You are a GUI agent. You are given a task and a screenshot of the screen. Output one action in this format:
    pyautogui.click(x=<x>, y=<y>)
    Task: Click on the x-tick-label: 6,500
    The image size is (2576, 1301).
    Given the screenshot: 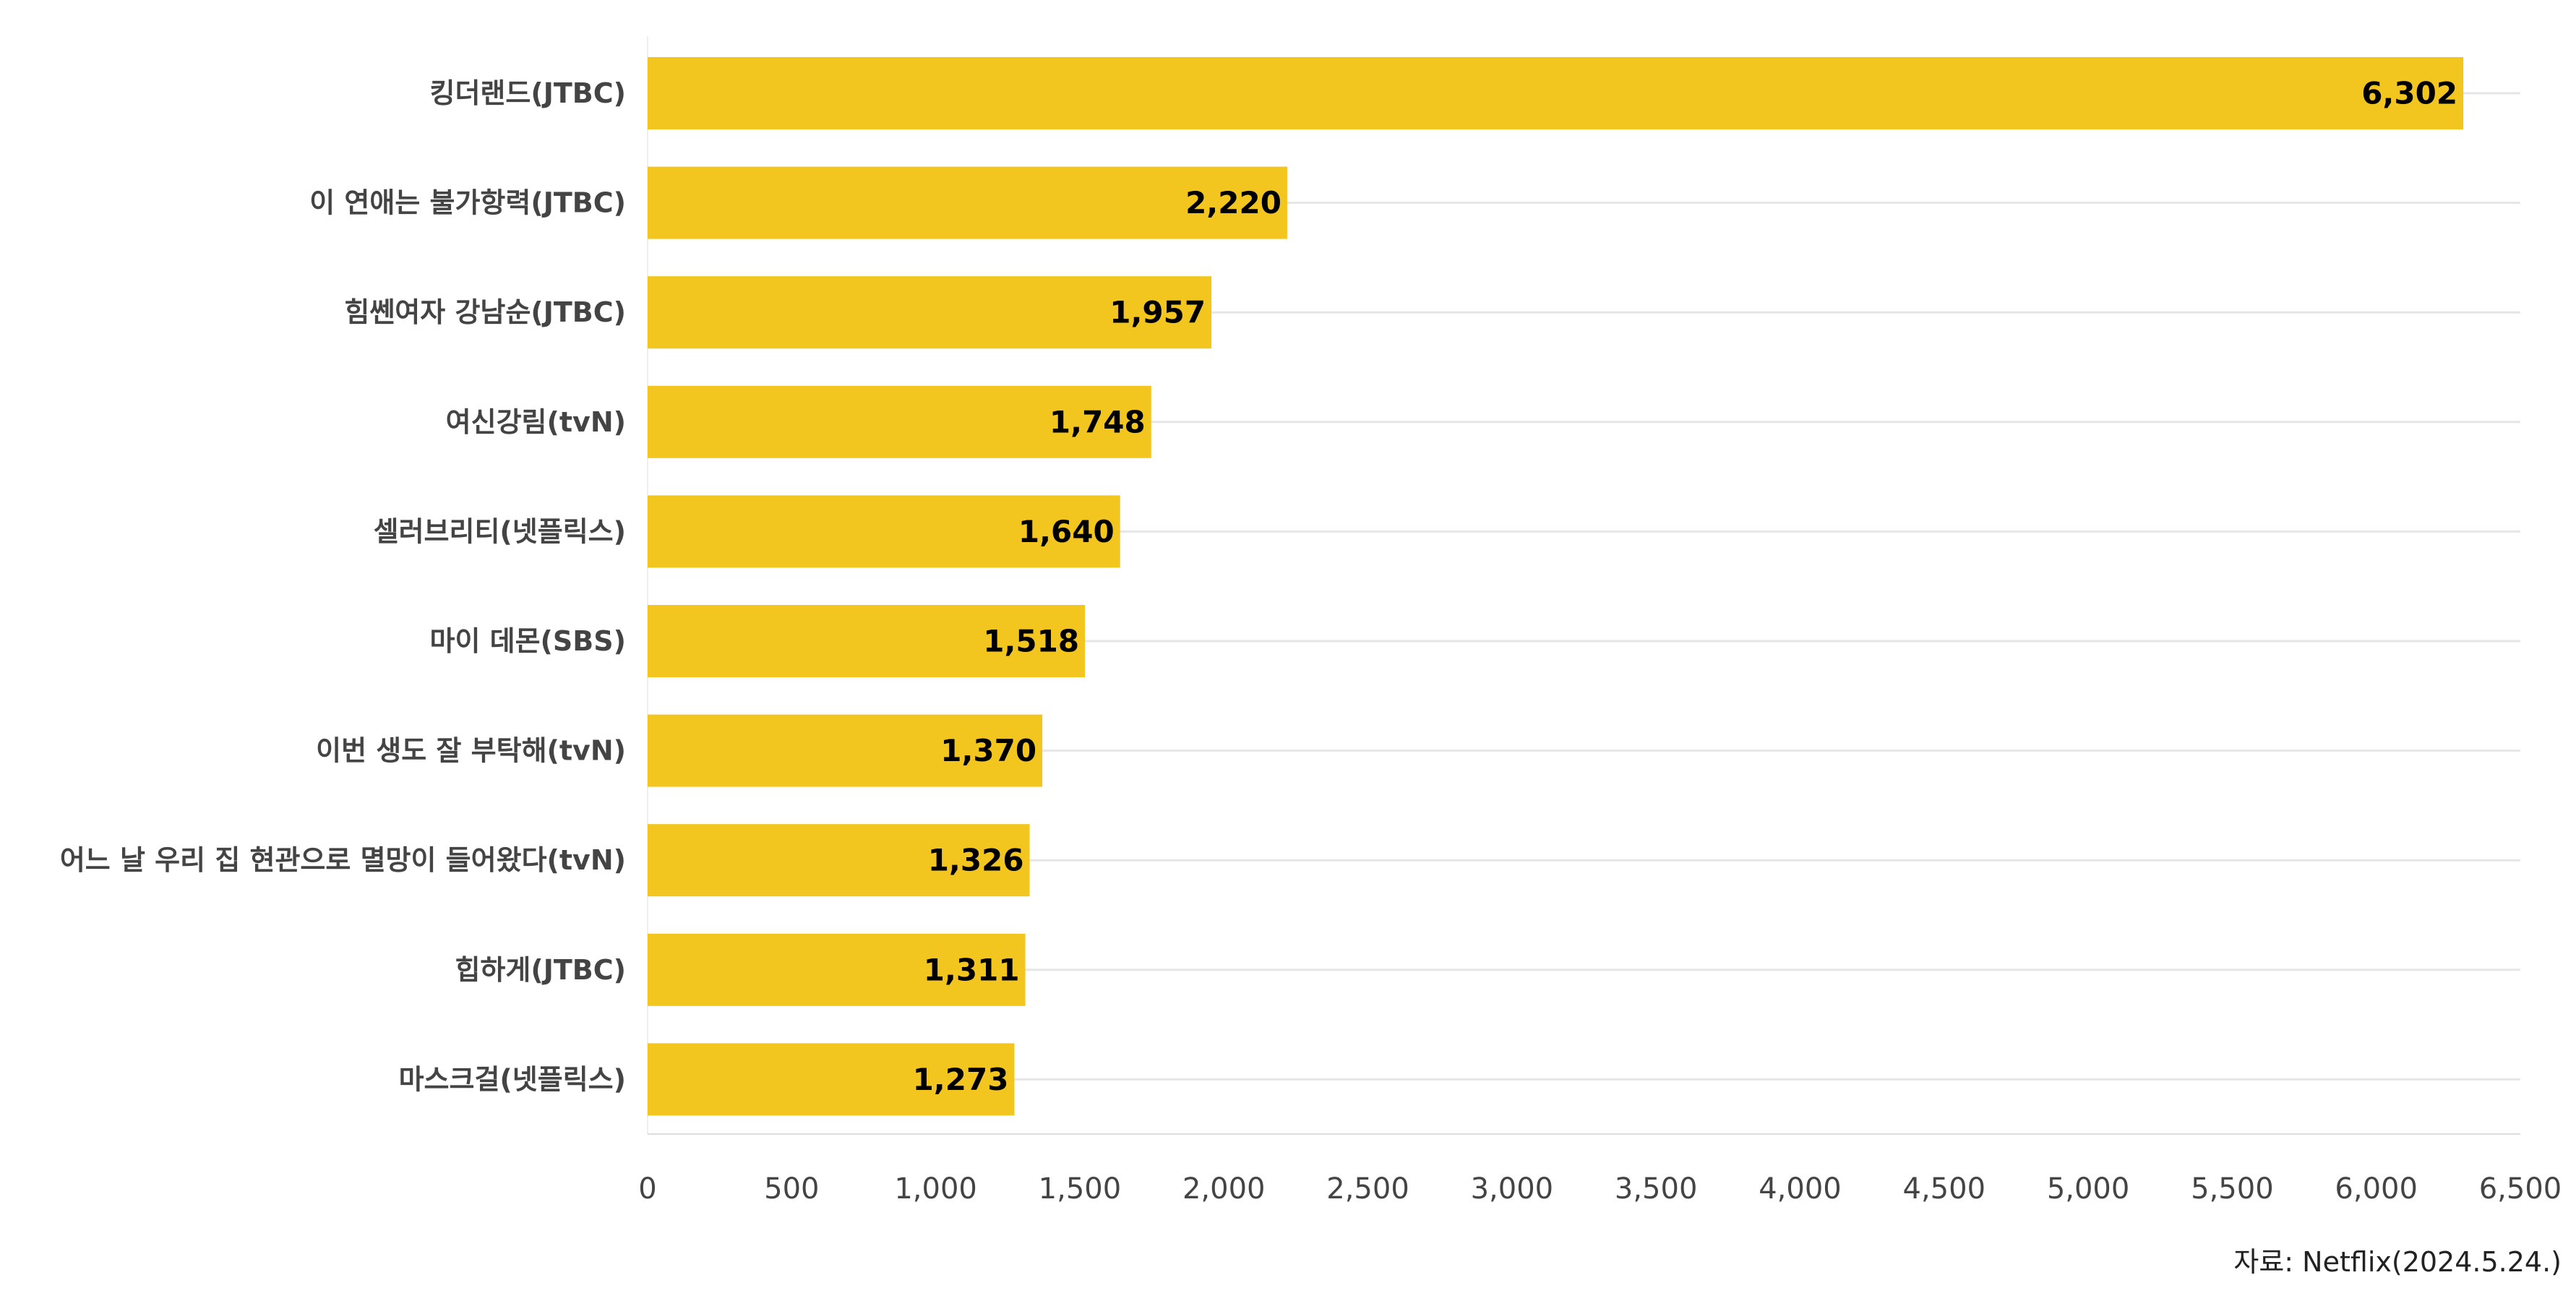 What is the action you would take?
    pyautogui.click(x=2521, y=1189)
    